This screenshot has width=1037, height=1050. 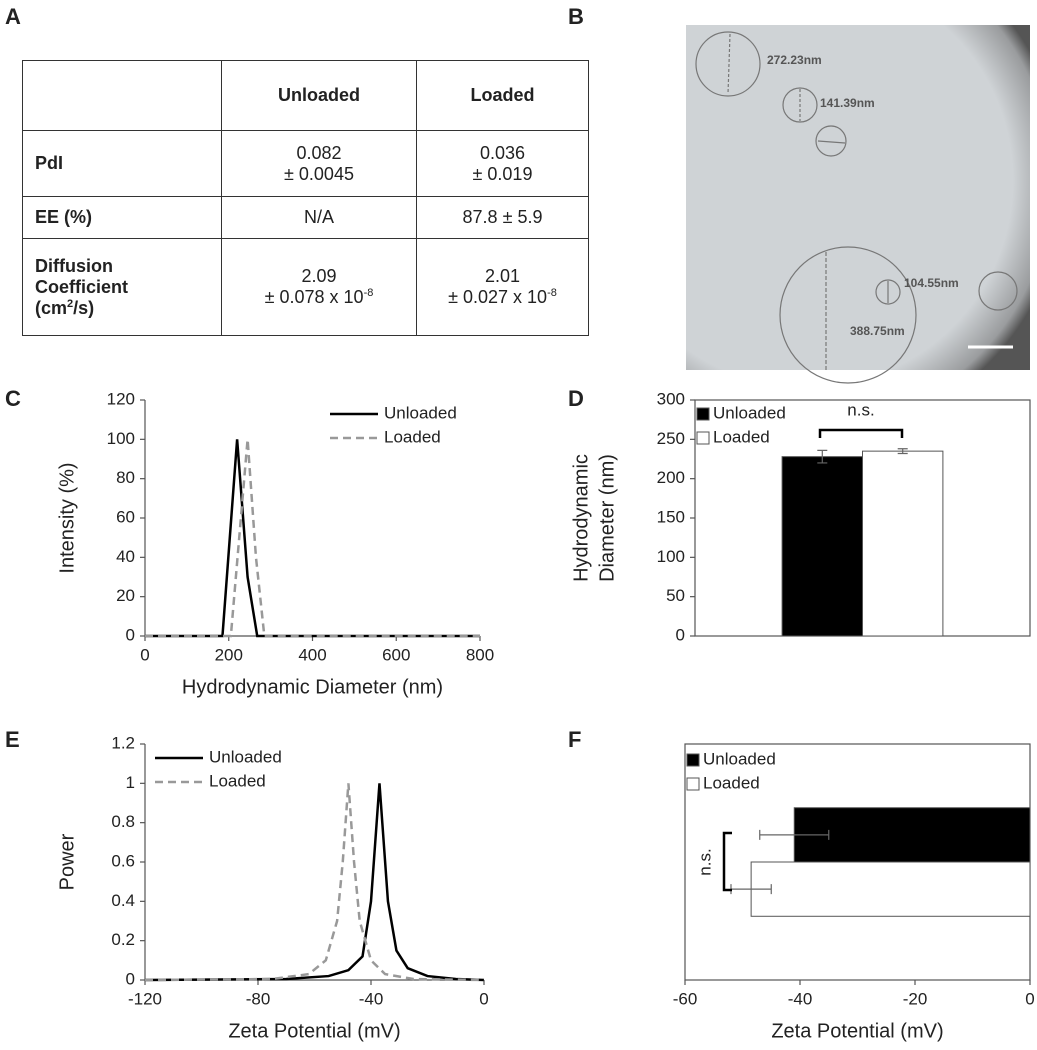 I want to click on corner-cell, so click(x=122, y=95).